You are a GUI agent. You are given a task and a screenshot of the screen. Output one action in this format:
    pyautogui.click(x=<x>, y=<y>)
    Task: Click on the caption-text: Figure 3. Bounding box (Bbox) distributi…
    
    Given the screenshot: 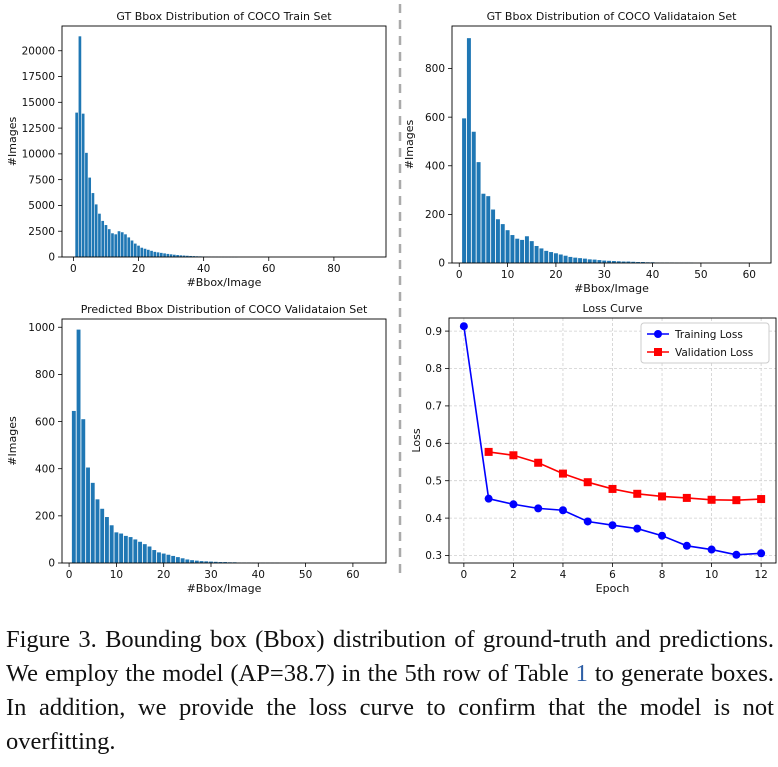 What is the action you would take?
    pyautogui.click(x=390, y=656)
    